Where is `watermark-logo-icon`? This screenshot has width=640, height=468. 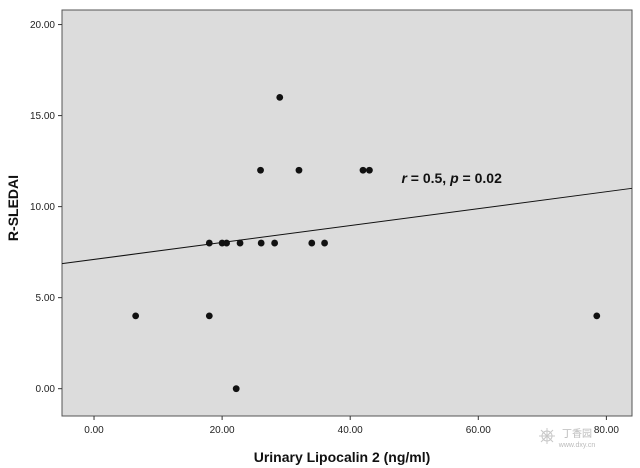
watermark-logo-icon is located at coordinates (547, 436).